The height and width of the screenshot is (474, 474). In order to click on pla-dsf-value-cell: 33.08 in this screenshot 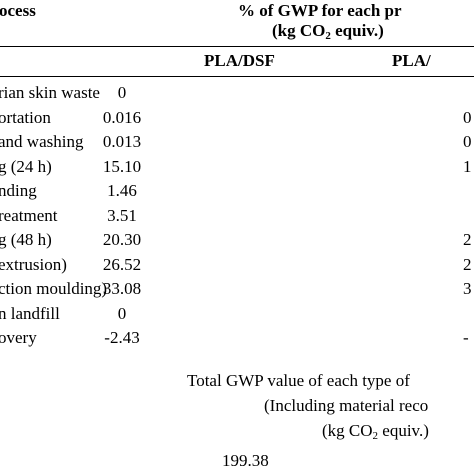, I will do `click(122, 288)`.